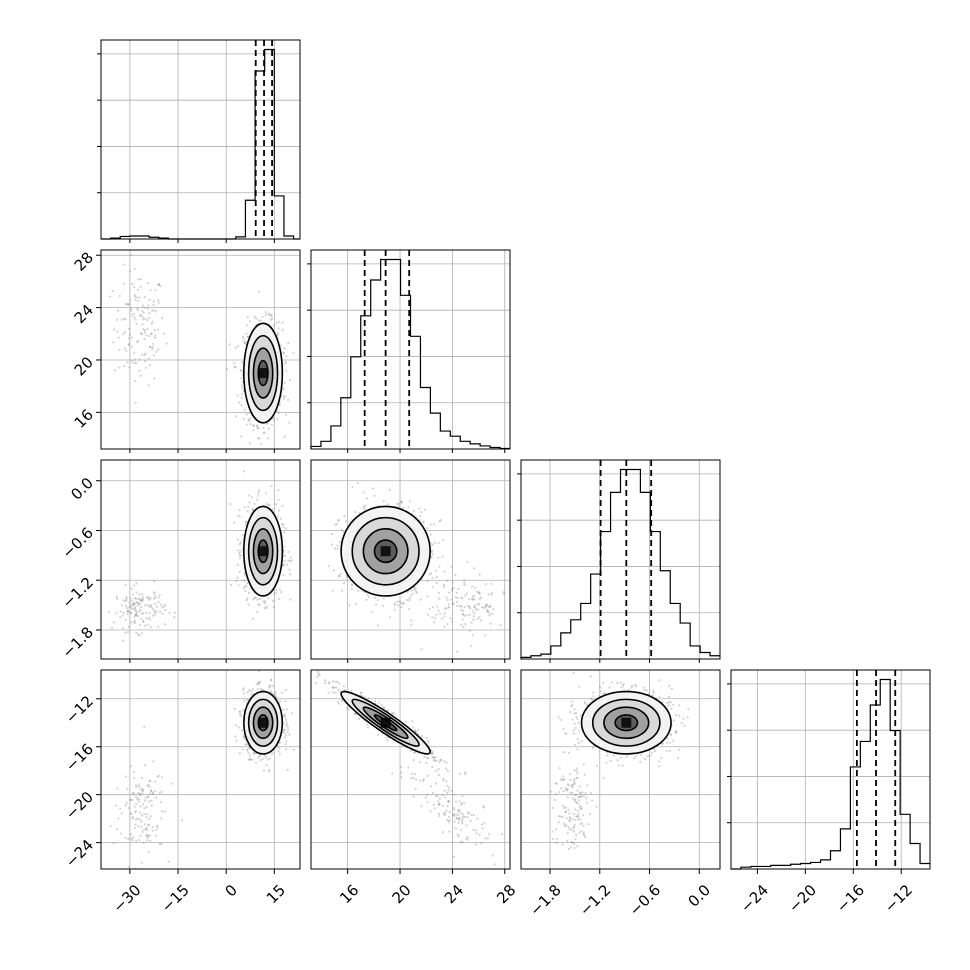 The image size is (970, 970). What do you see at coordinates (263, 373) in the screenshot?
I see `density-contours` at bounding box center [263, 373].